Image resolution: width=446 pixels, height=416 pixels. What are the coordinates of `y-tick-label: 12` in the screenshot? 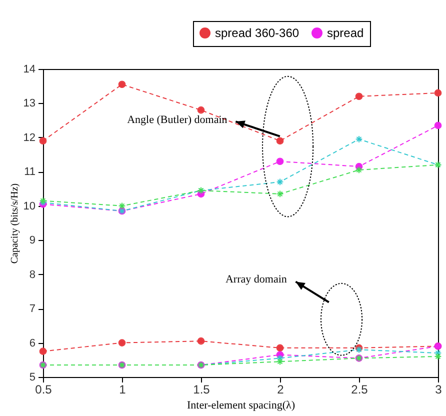 It's located at (29, 138).